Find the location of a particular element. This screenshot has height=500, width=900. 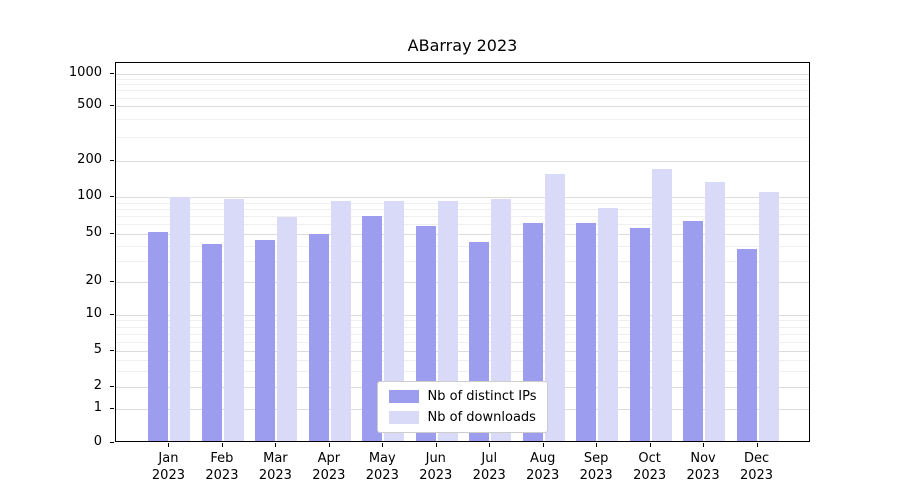

x-tick-label: Feb 2023 is located at coordinates (222, 467).